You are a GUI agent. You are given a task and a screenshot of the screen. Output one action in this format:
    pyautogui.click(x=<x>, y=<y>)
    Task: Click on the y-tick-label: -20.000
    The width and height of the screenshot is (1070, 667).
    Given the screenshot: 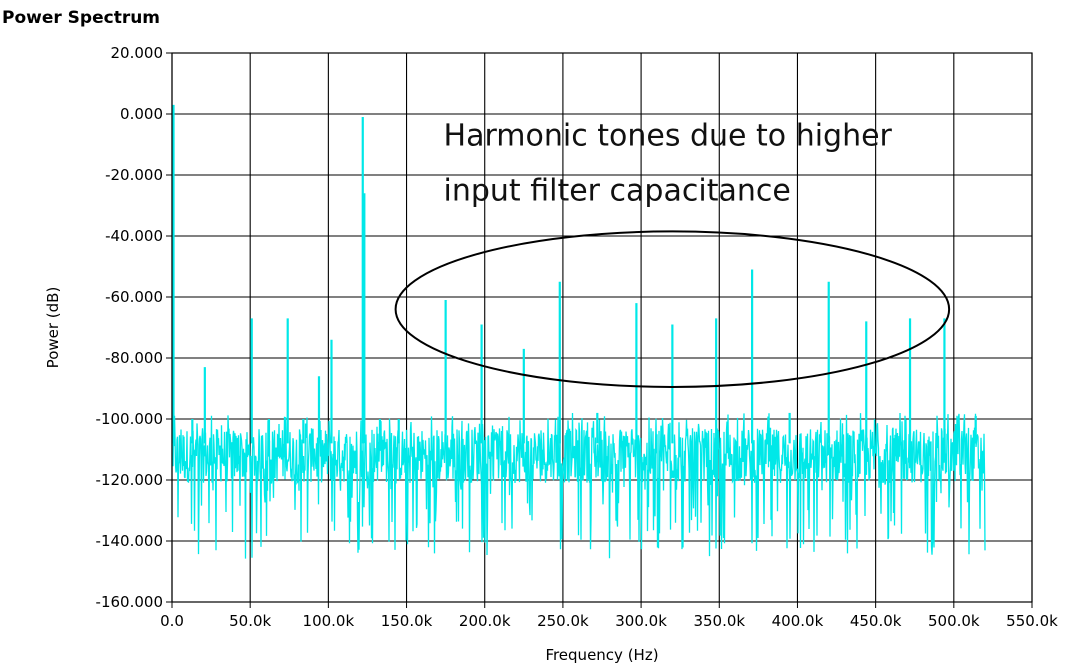 What is the action you would take?
    pyautogui.click(x=134, y=175)
    